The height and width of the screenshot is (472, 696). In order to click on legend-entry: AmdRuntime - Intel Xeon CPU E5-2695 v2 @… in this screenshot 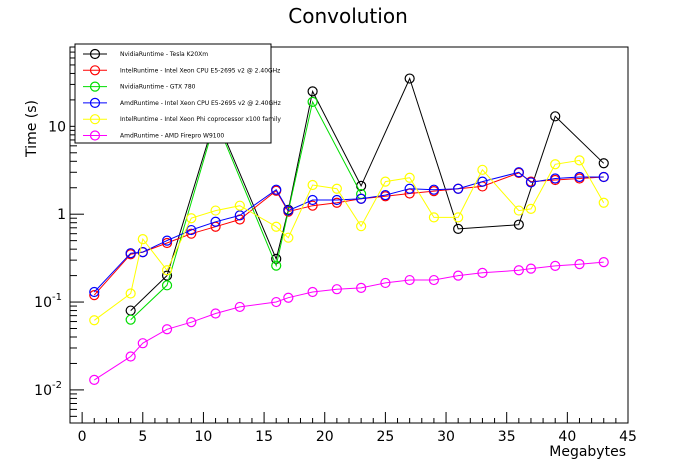, I will do `click(182, 103)`.